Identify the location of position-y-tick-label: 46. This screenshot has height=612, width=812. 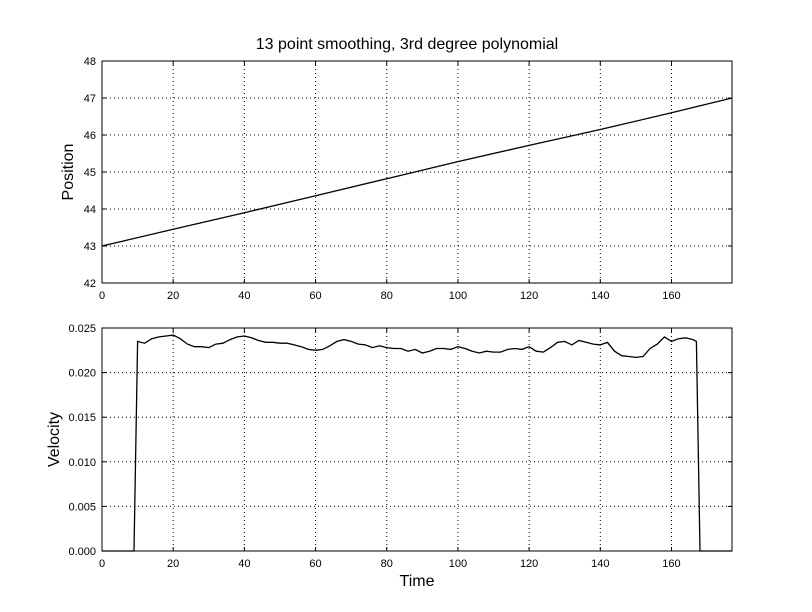
(90, 136).